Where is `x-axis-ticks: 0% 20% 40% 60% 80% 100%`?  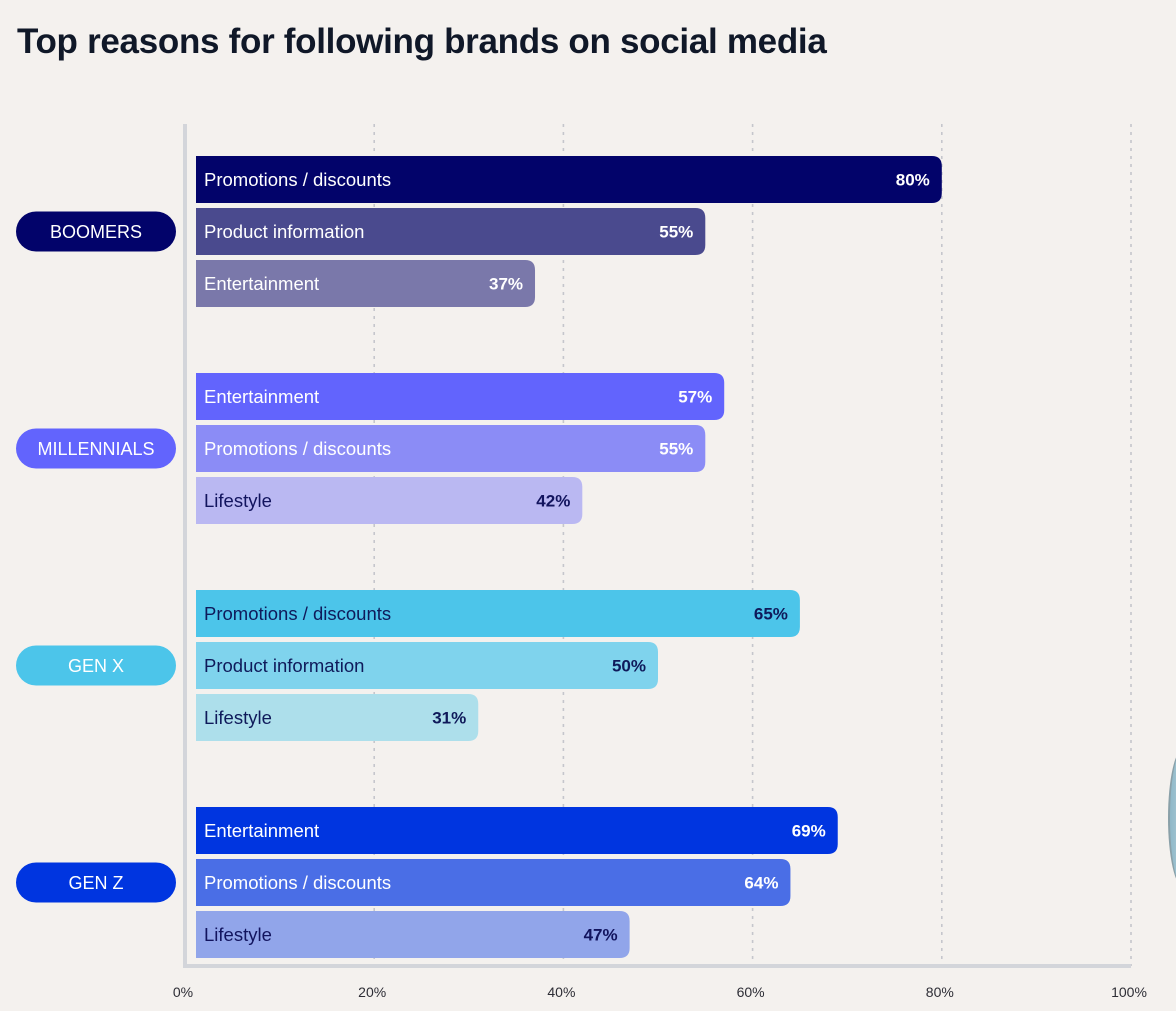
x-axis-ticks: 0% 20% 40% 60% 80% 100% is located at coordinates (660, 992).